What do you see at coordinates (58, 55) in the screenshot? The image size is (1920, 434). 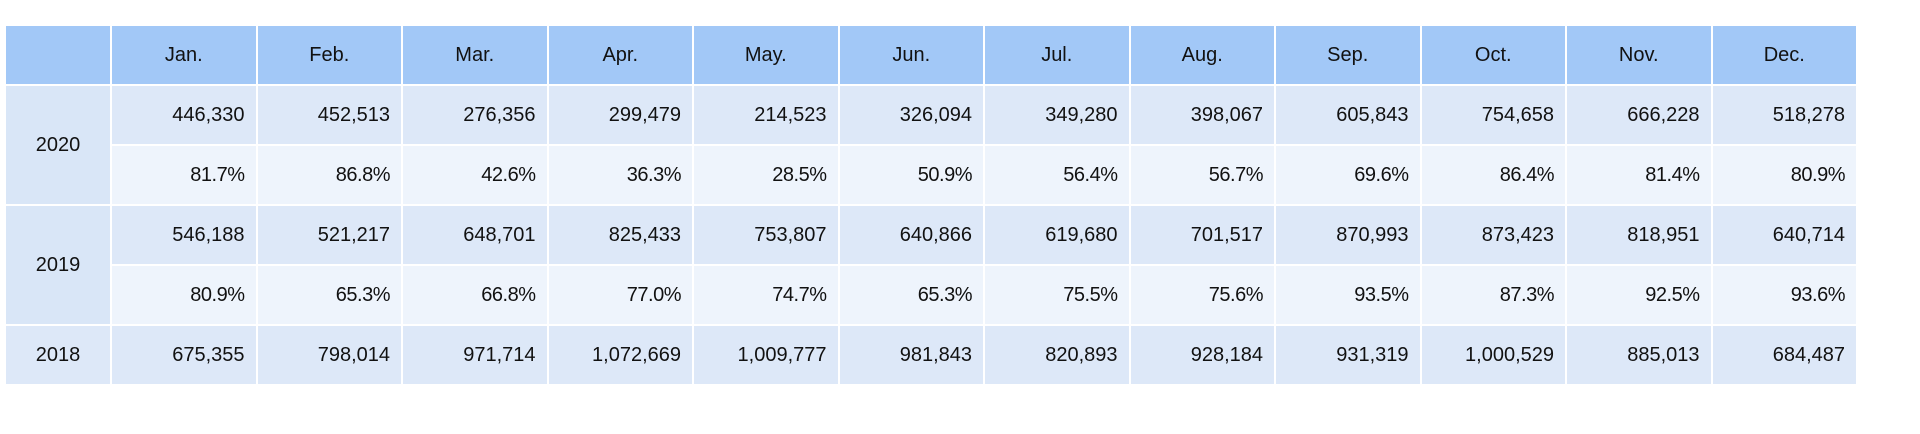 I see `corner-cell` at bounding box center [58, 55].